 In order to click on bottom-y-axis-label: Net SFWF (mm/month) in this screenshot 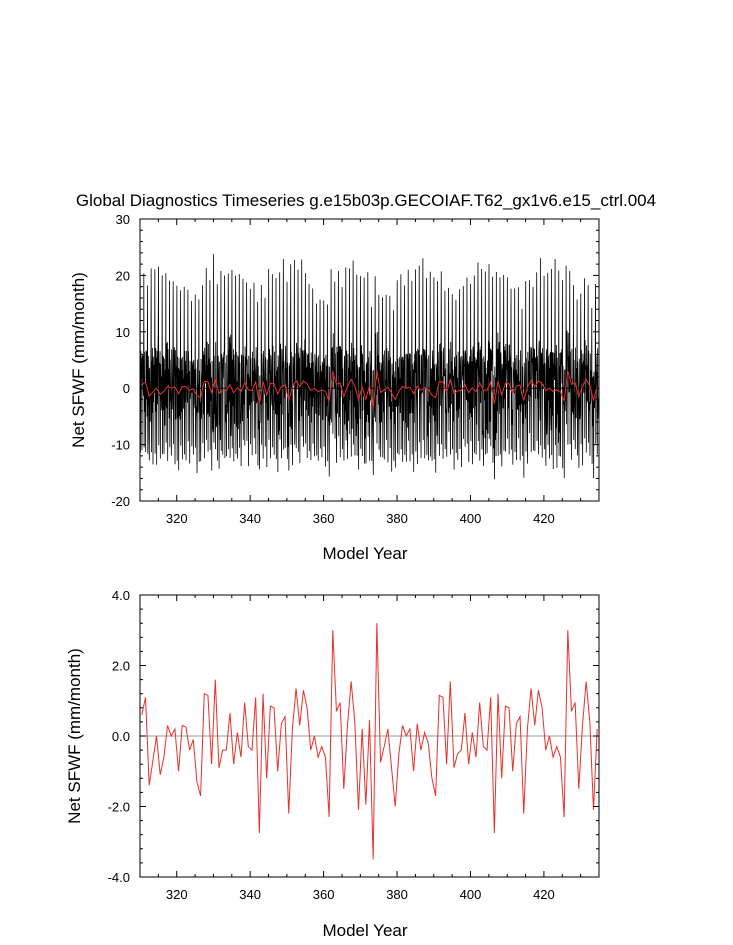, I will do `click(74, 736)`.